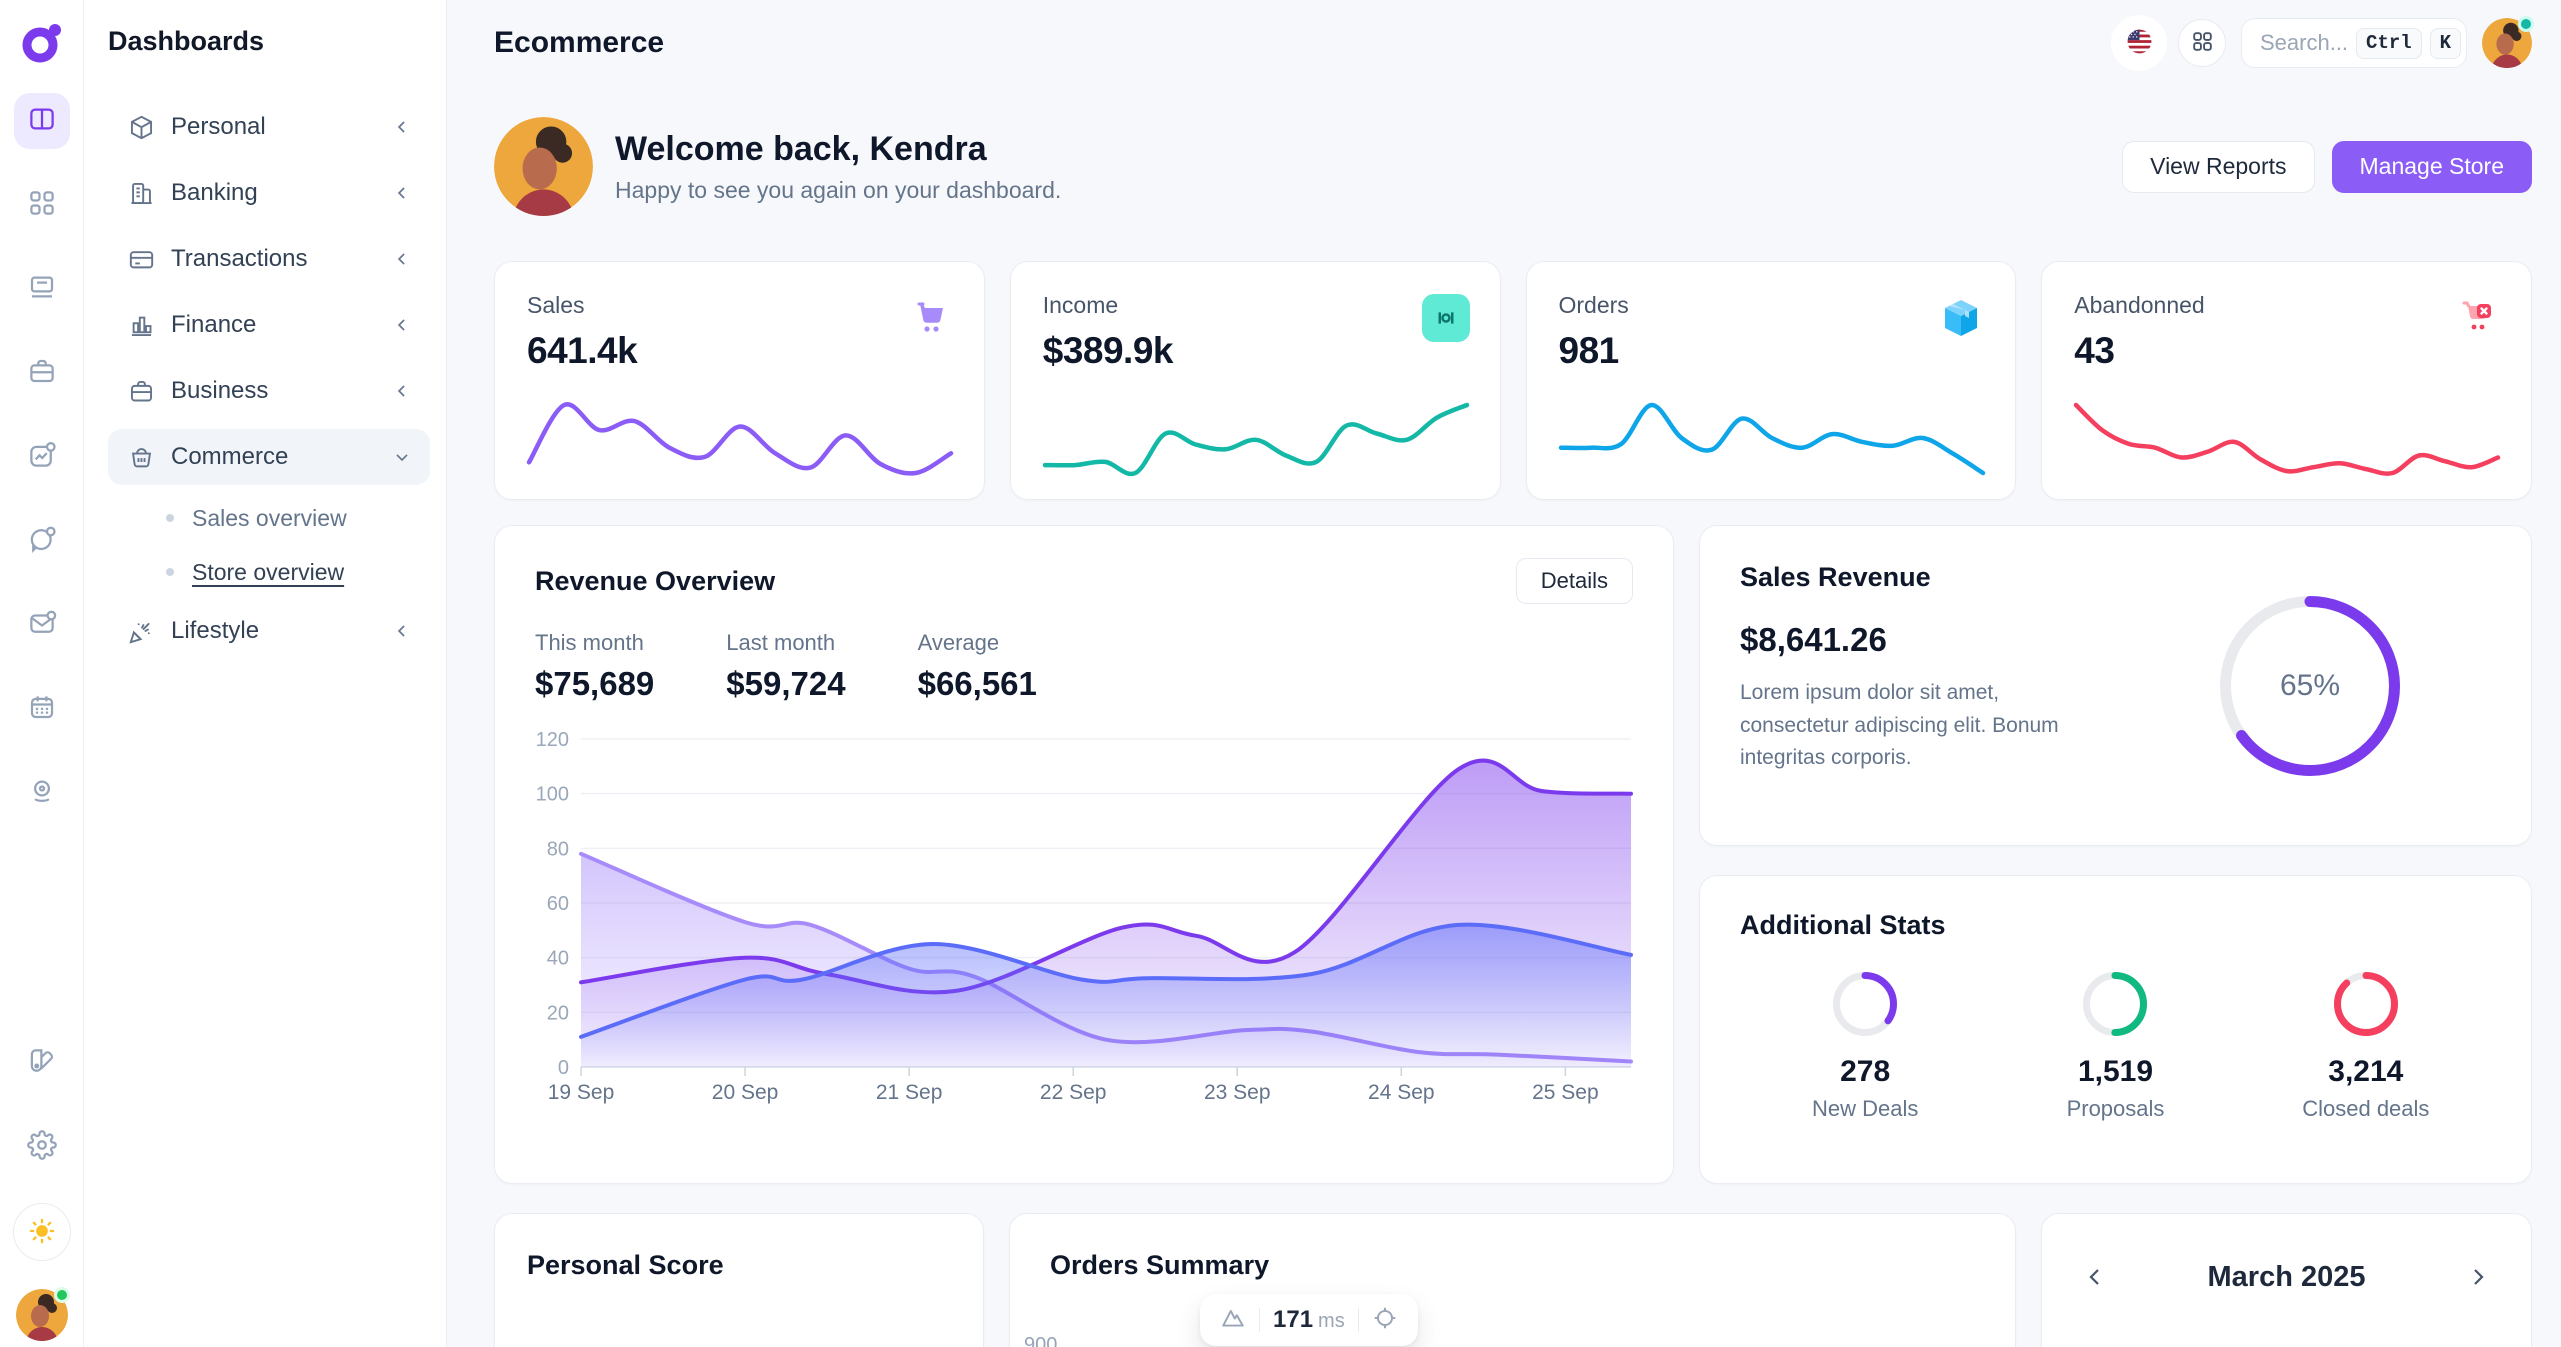 This screenshot has width=2561, height=1347. I want to click on rail-item-components, so click(42, 1063).